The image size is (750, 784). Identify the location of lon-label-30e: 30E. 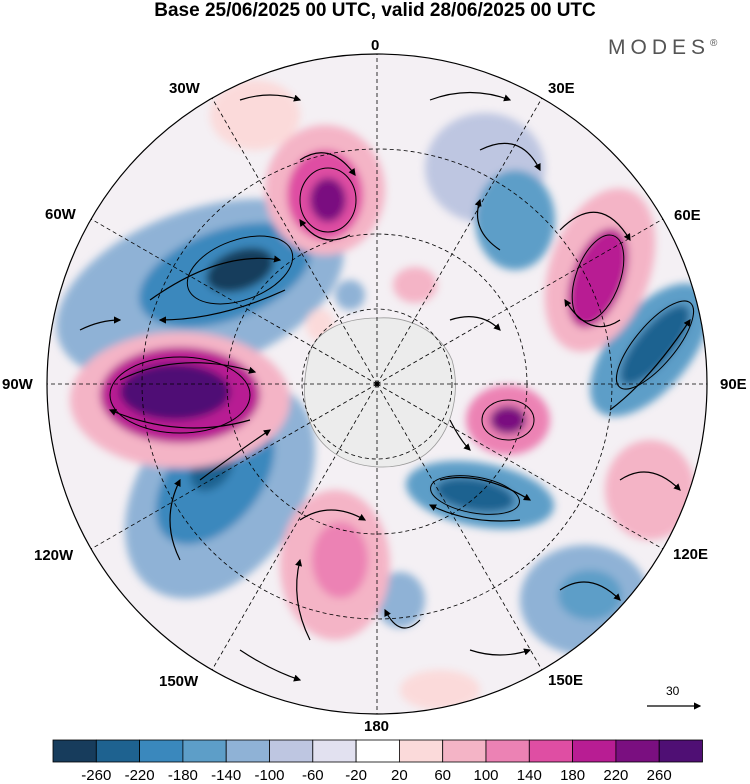
(561, 88).